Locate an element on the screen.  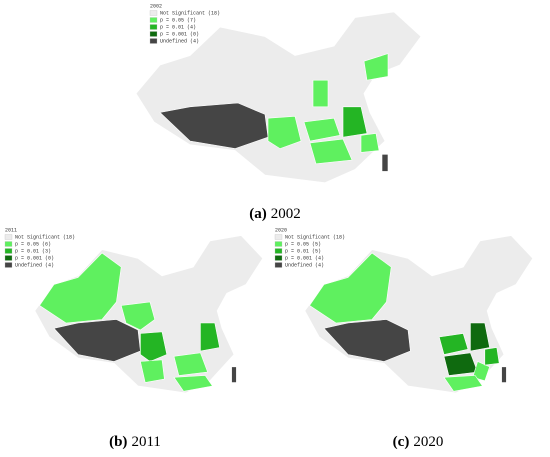
legend-label: p = 0.01 (4) is located at coordinates (178, 27).